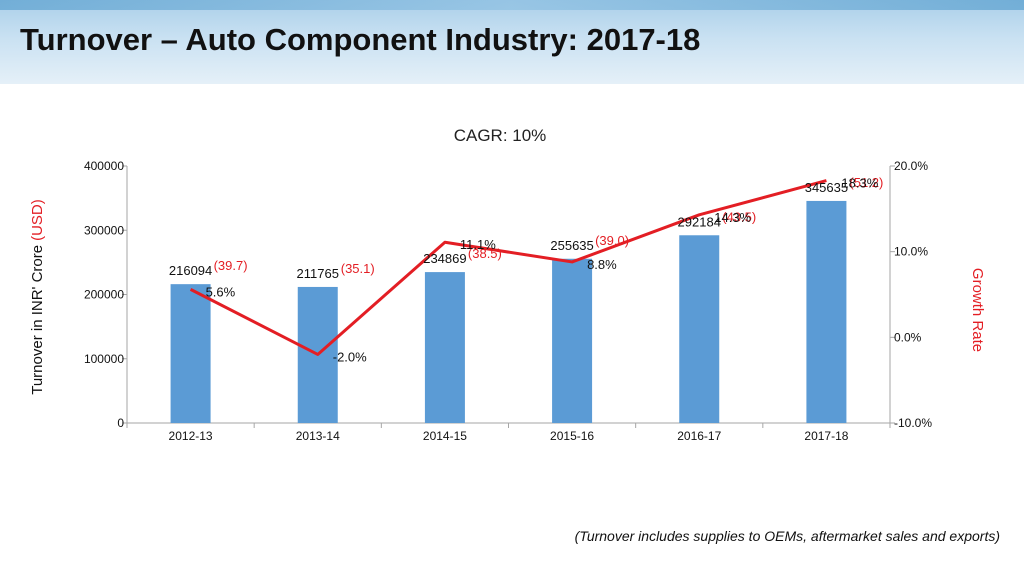 The image size is (1024, 575). What do you see at coordinates (120, 423) in the screenshot?
I see `y-tick-label: 0` at bounding box center [120, 423].